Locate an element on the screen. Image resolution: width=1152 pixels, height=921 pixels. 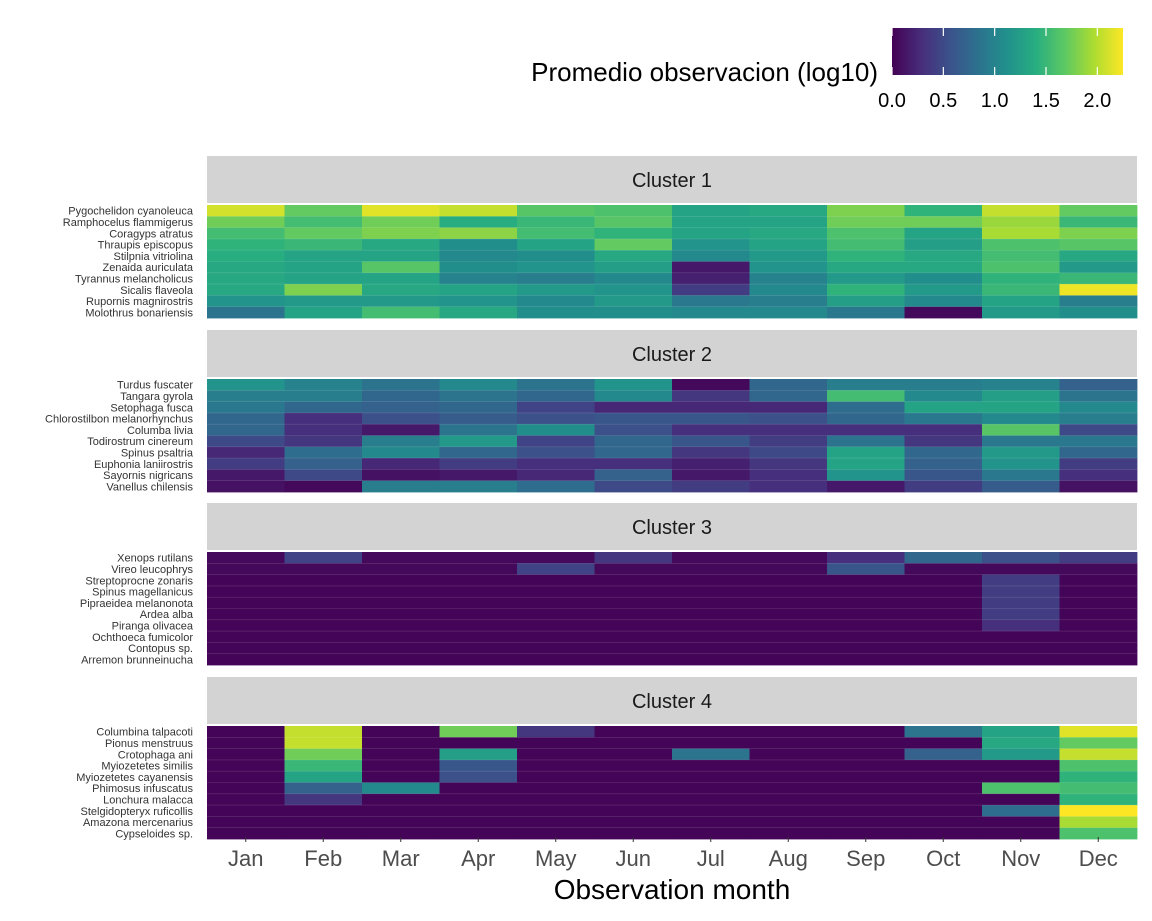
panel-title: Cluster 3 is located at coordinates (672, 528).